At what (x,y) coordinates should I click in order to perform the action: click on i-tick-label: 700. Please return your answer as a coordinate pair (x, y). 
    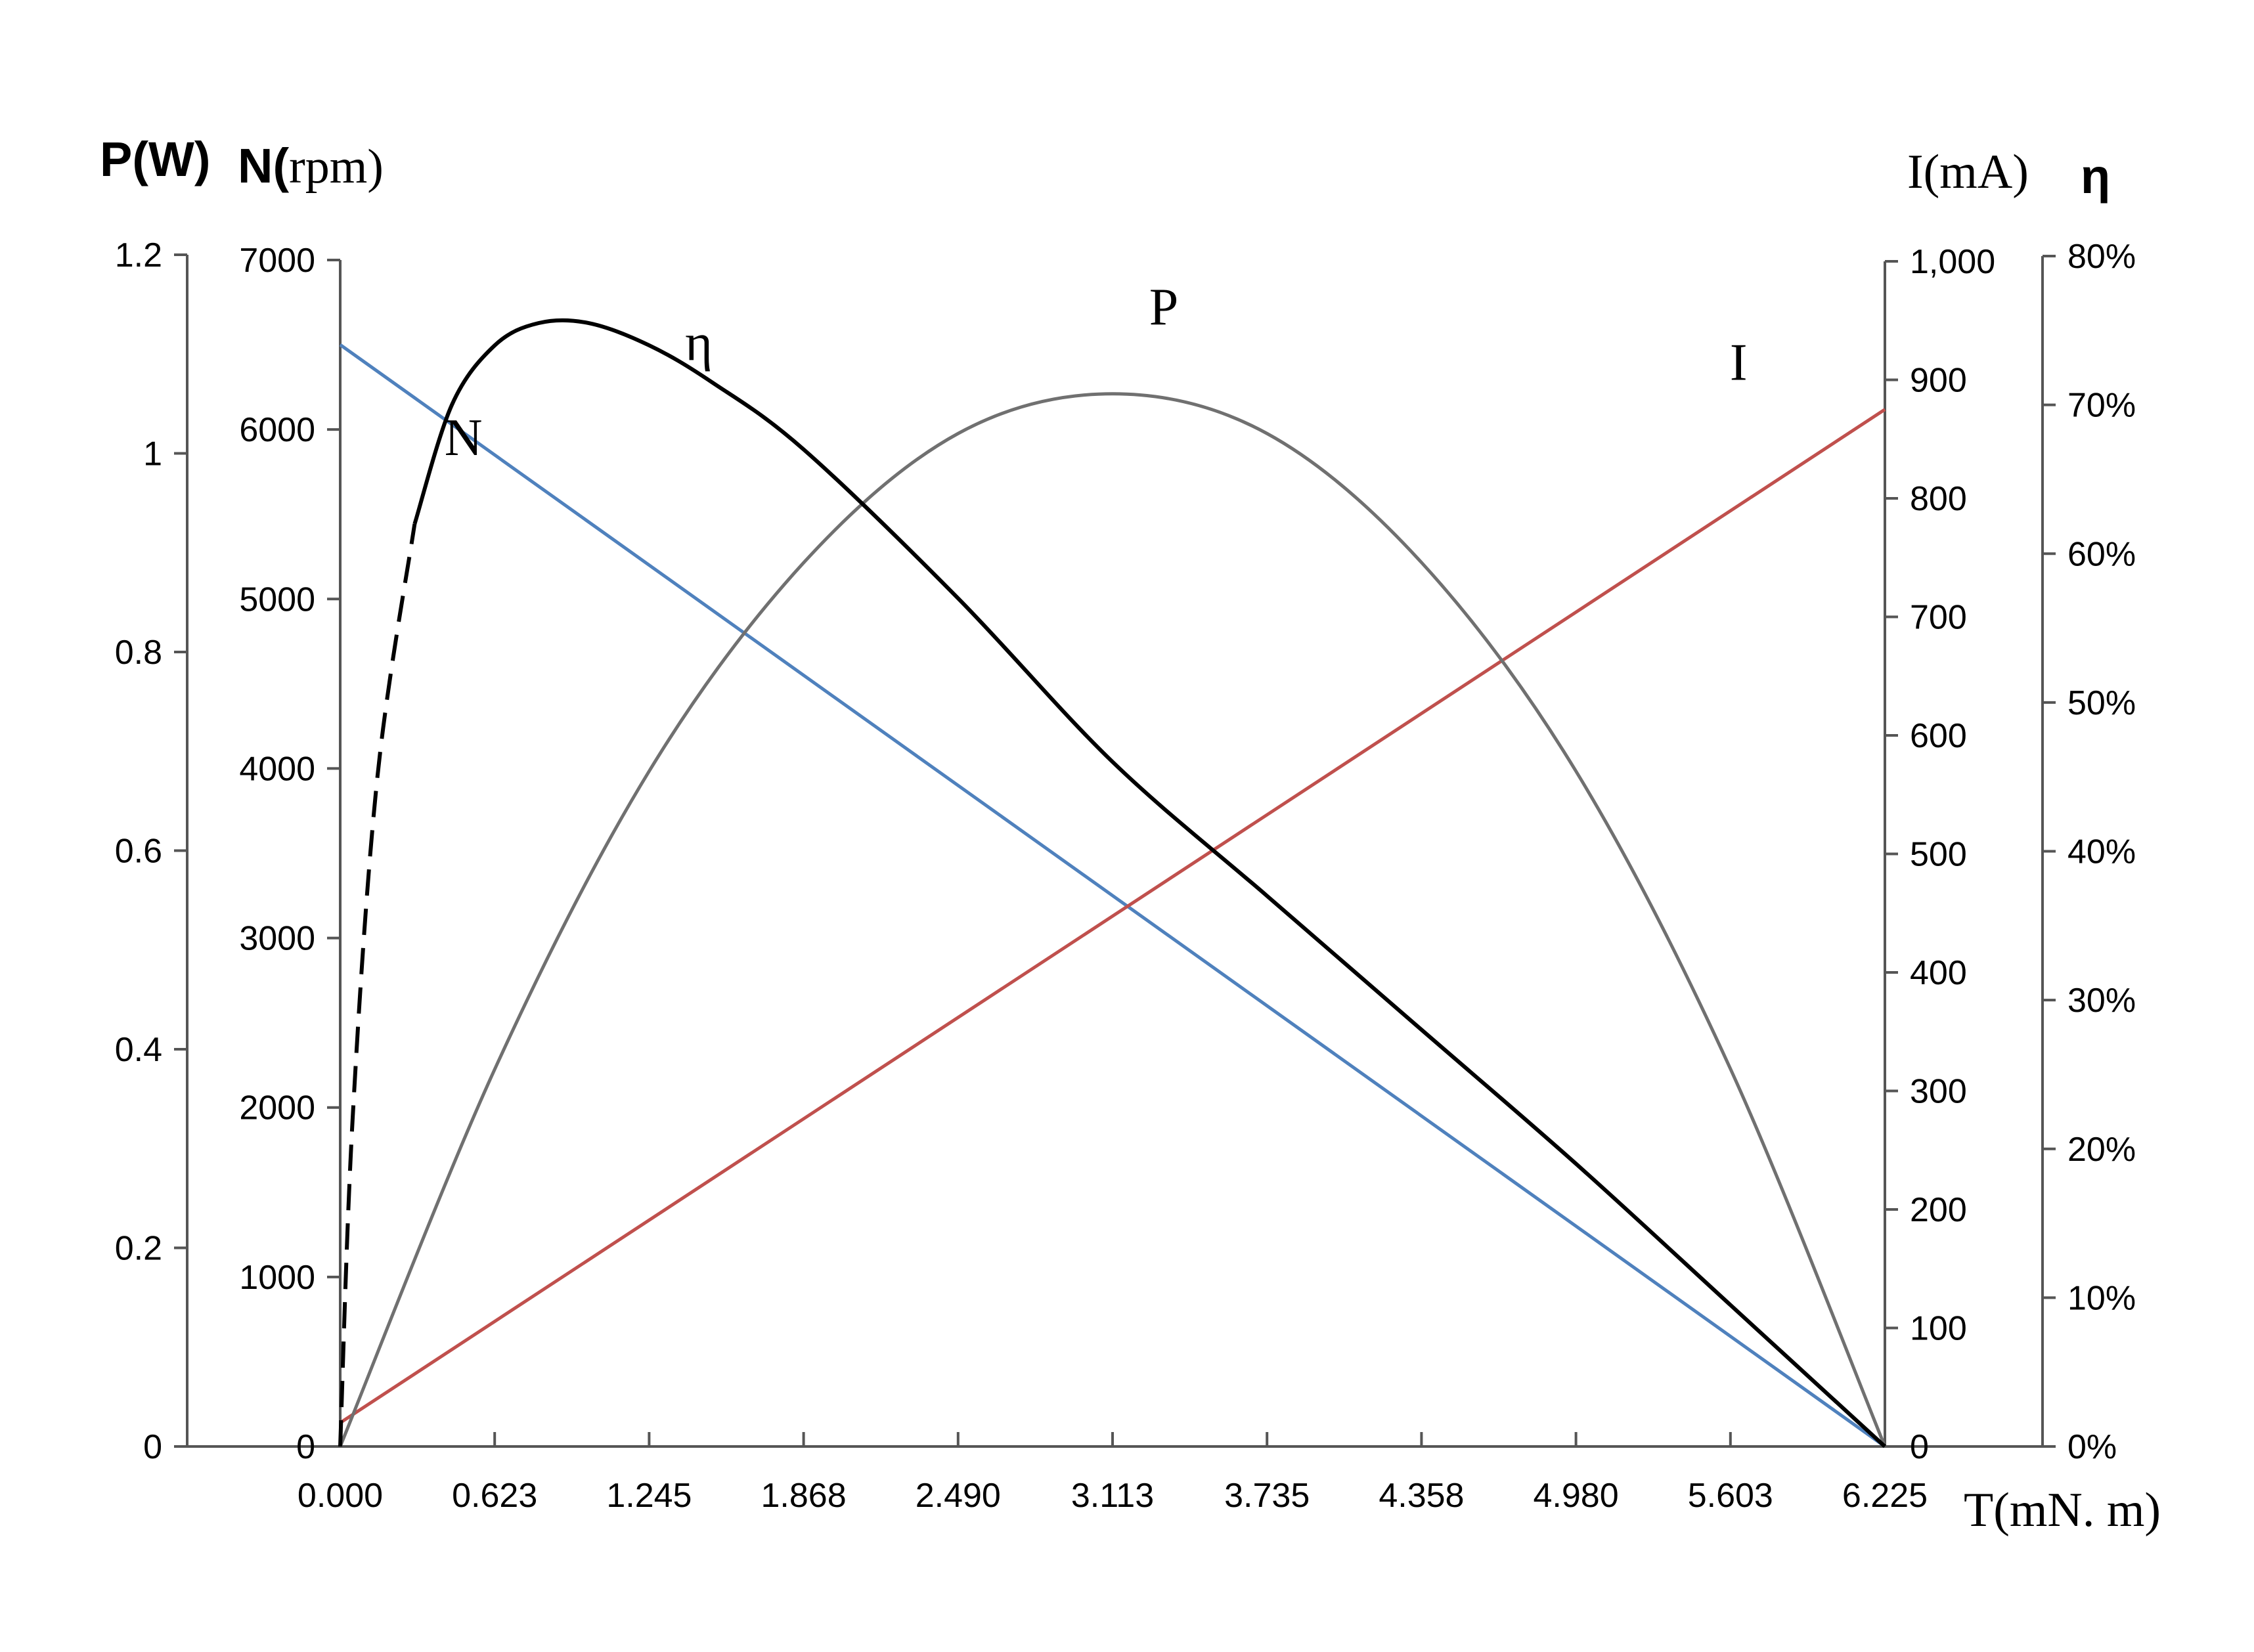
    Looking at the image, I should click on (1939, 618).